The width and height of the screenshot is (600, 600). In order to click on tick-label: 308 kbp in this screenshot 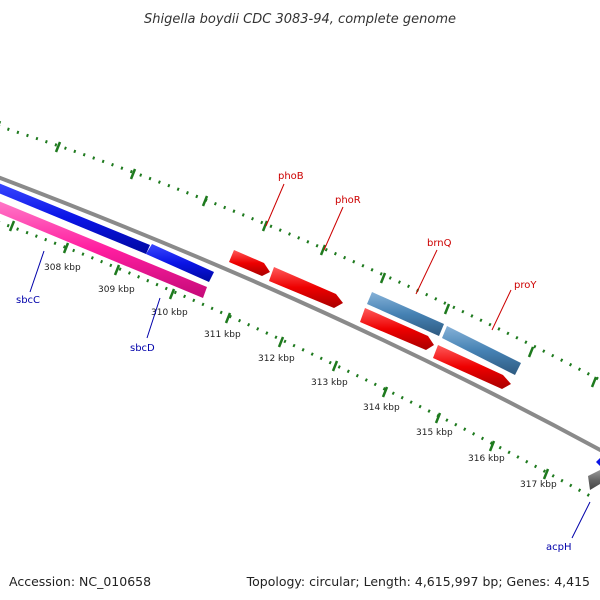, I will do `click(62, 268)`.